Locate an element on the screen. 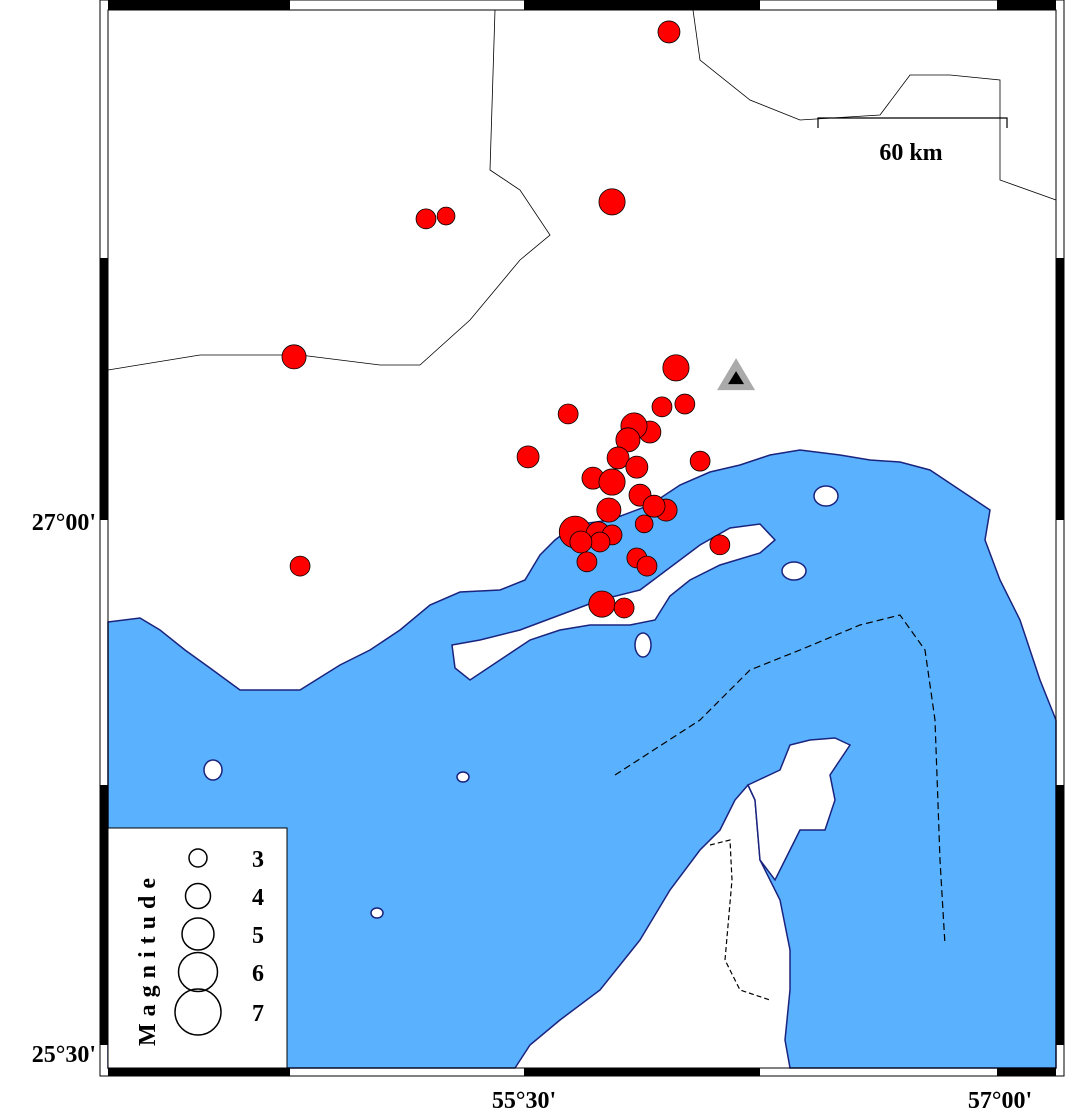 The image size is (1066, 1114). hormuz-island is located at coordinates (826, 496).